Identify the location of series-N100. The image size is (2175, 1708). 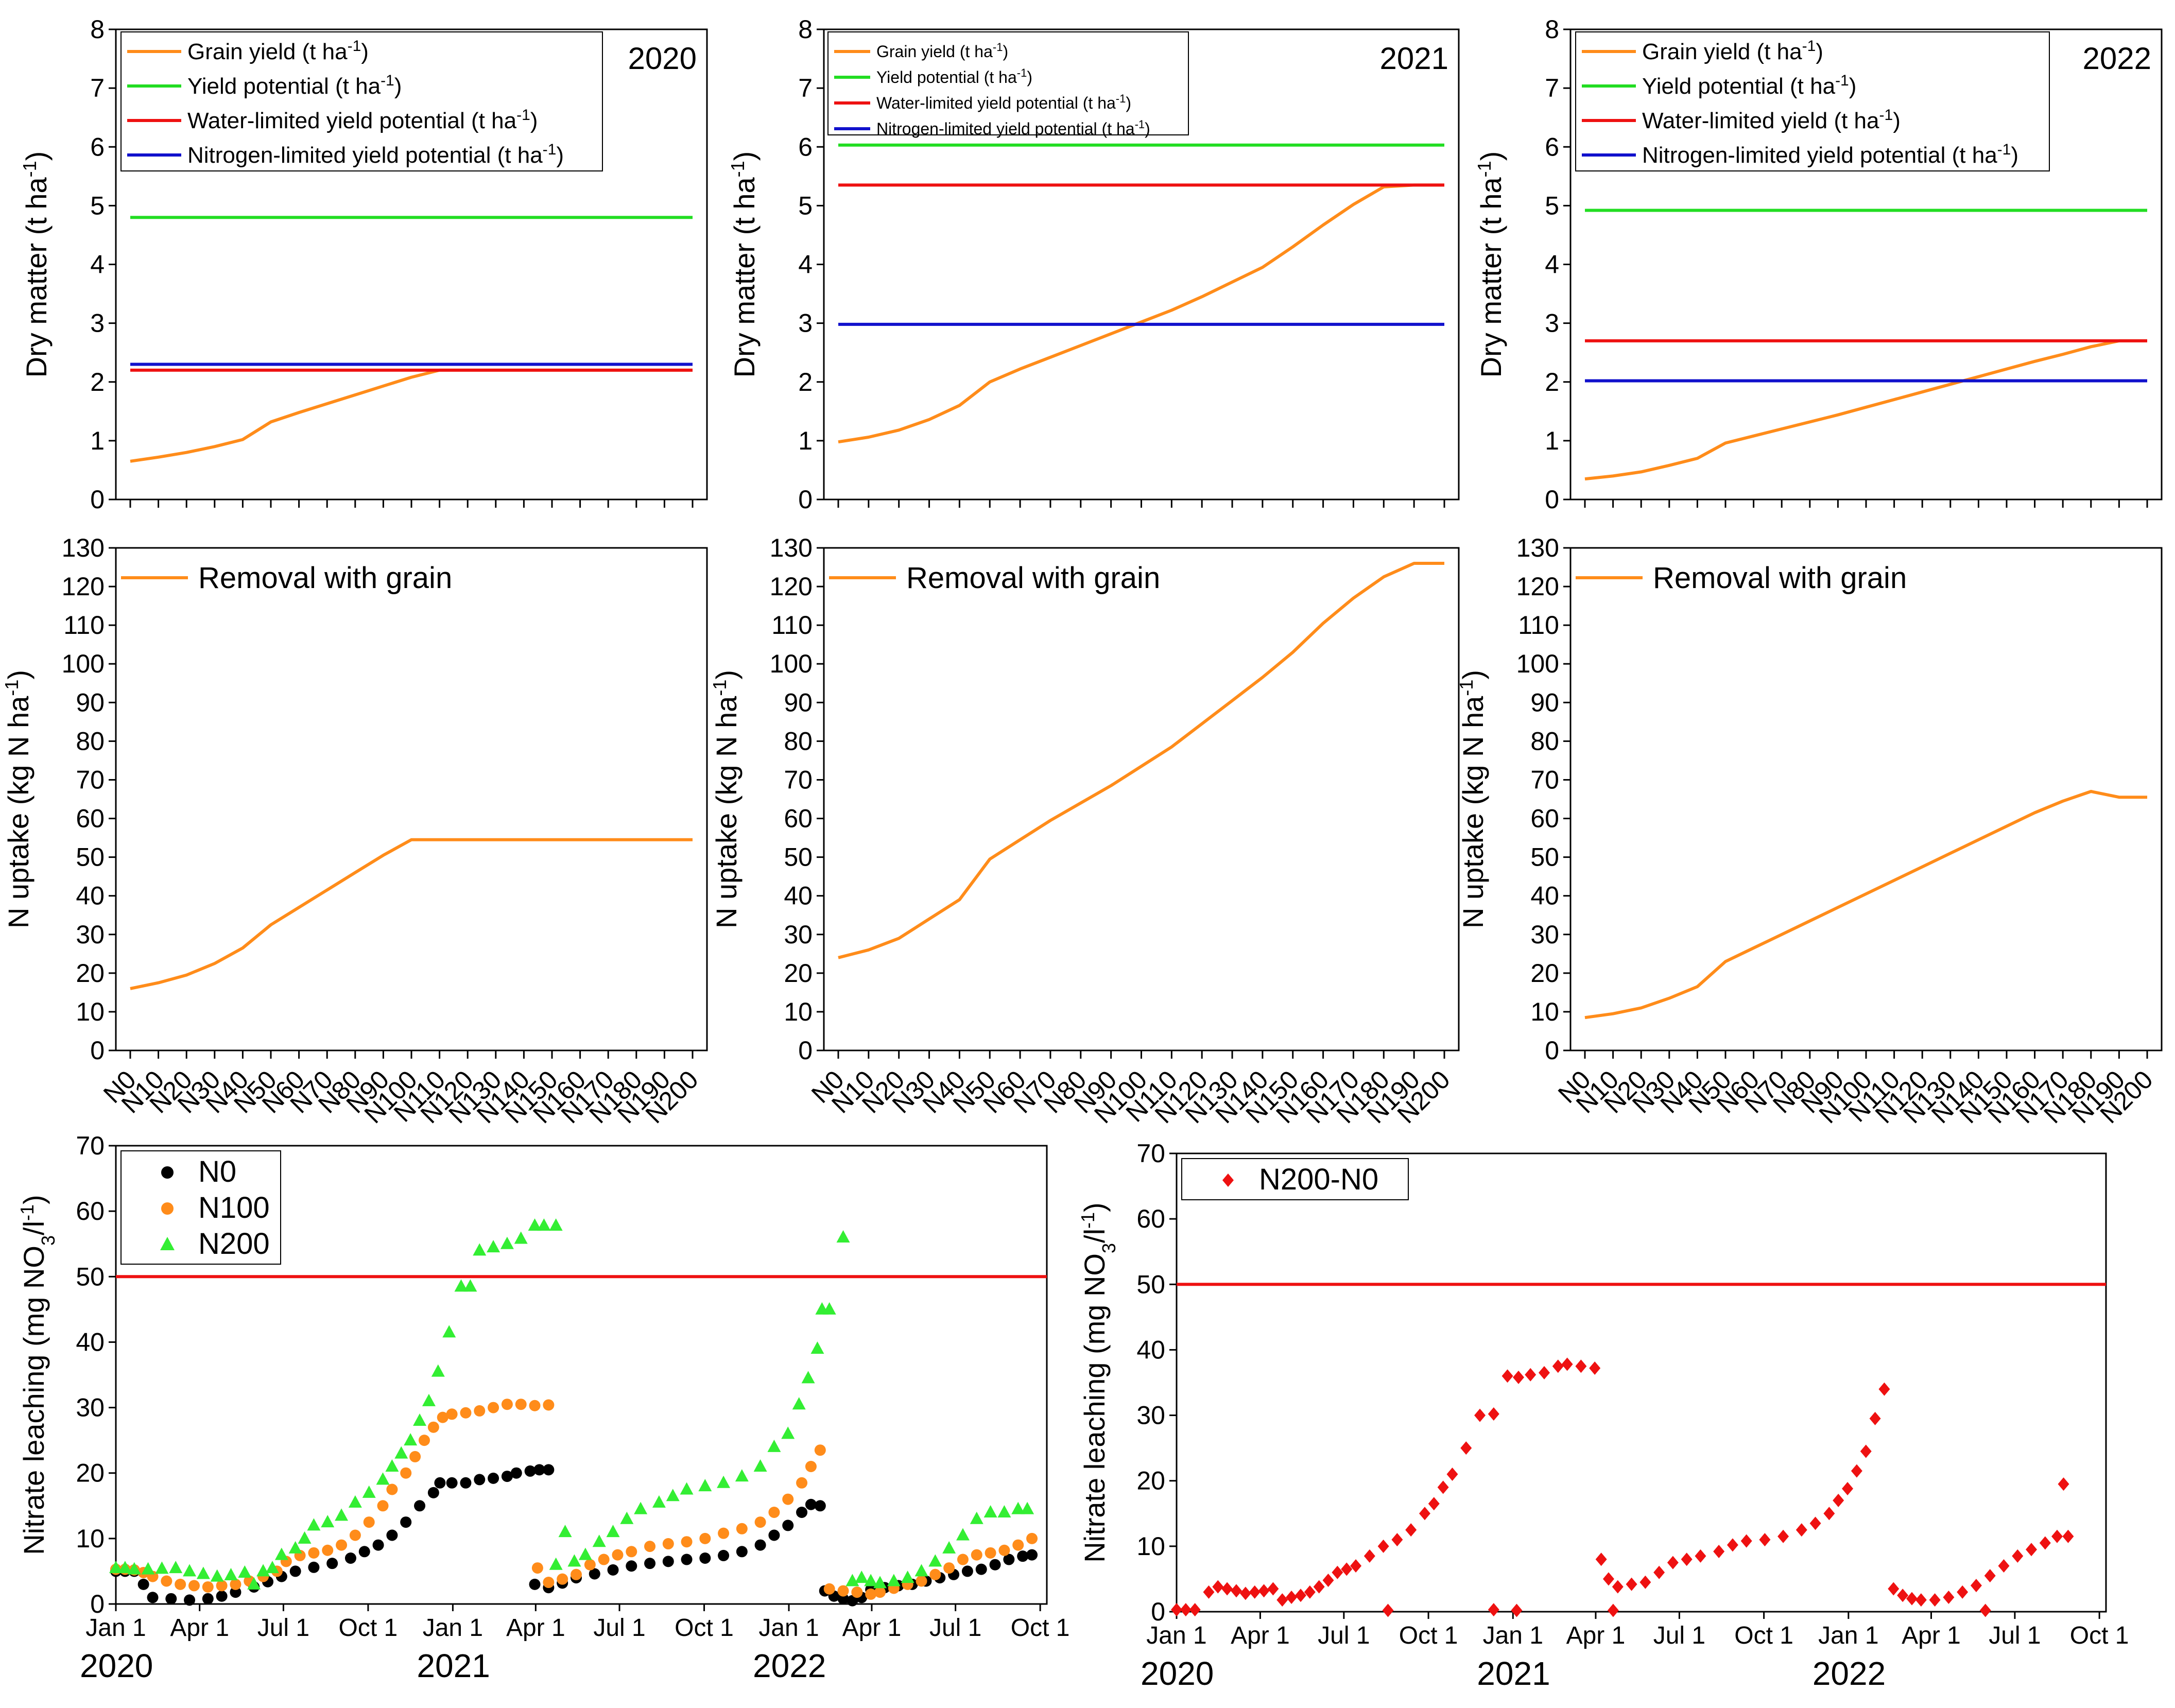
(574, 1499).